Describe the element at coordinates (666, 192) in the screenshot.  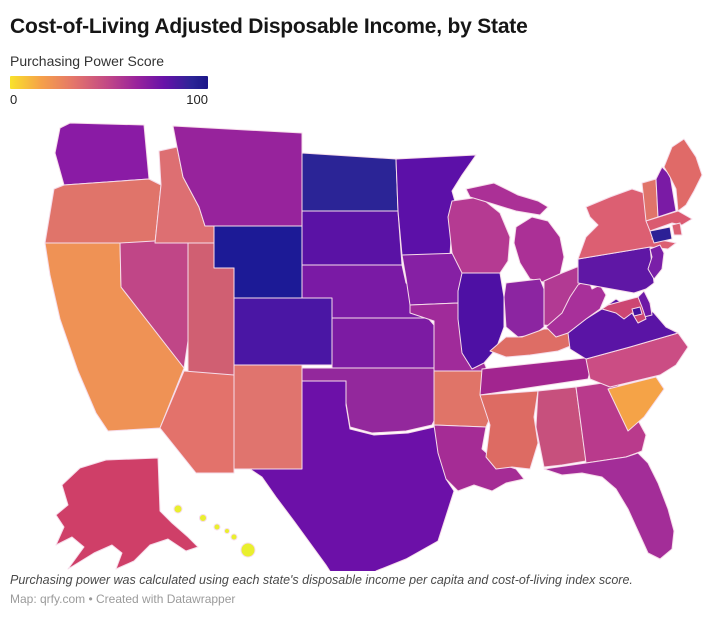
I see `state-nh: New Hampshire` at that location.